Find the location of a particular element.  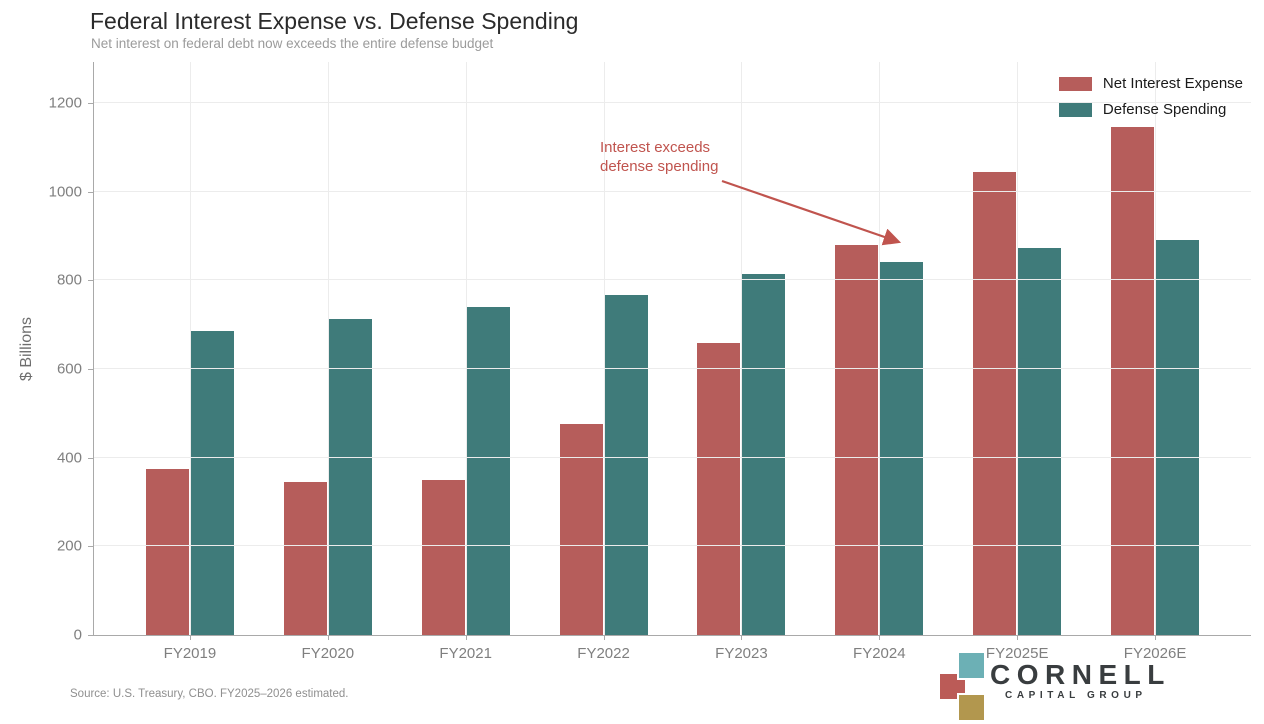

logo-group-line: CAPITAL GROUP is located at coordinates (1076, 695).